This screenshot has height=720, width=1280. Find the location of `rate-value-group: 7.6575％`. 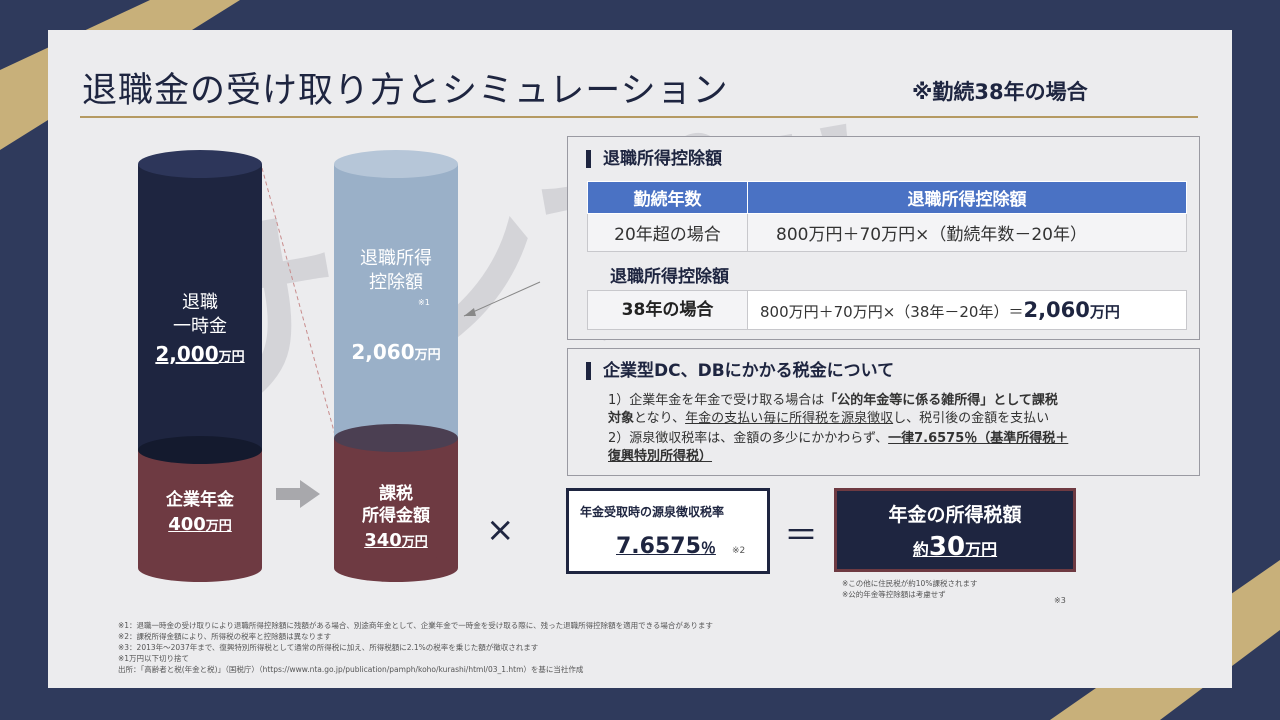

rate-value-group: 7.6575％ is located at coordinates (666, 546).